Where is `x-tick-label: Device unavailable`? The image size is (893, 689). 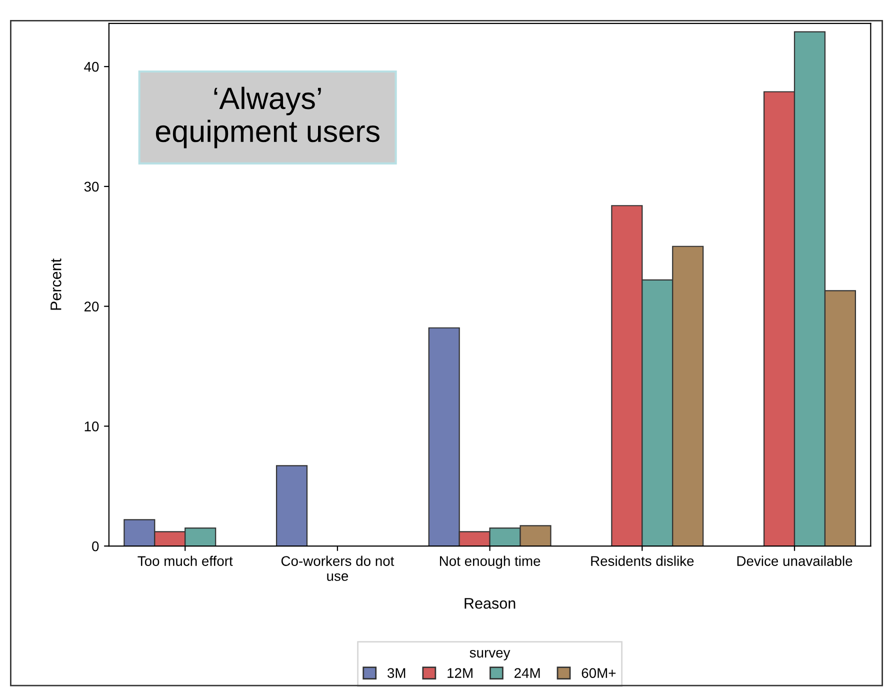 x-tick-label: Device unavailable is located at coordinates (794, 561).